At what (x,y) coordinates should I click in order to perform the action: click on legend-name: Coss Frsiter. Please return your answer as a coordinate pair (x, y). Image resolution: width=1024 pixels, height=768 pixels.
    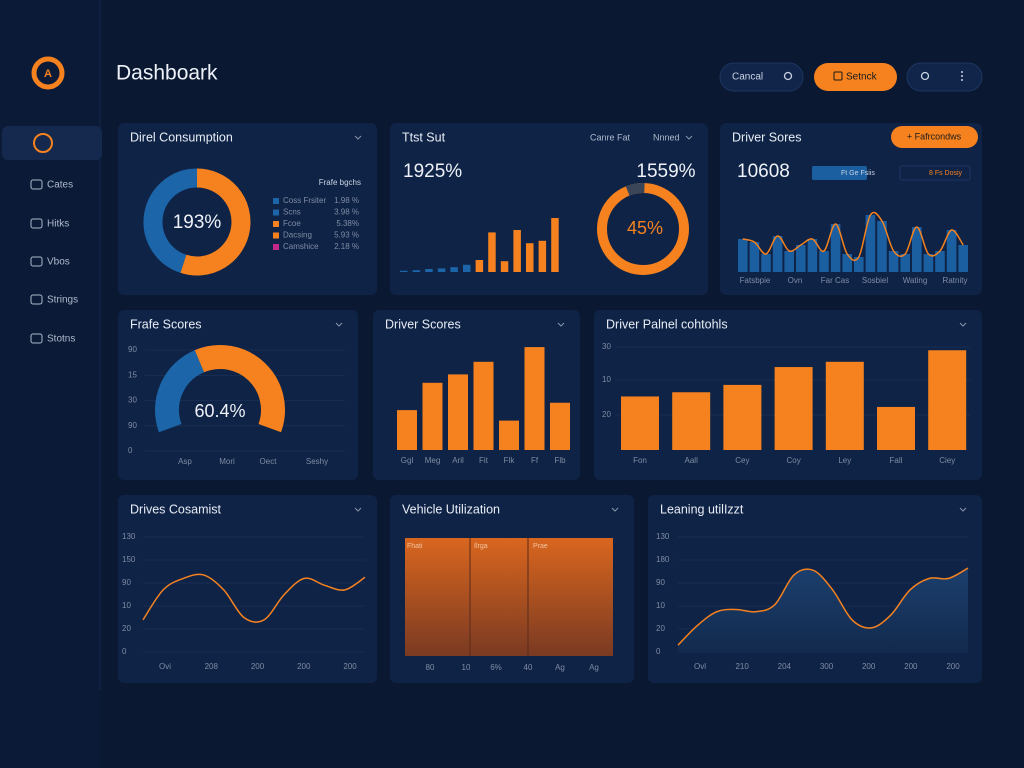
    Looking at the image, I should click on (304, 200).